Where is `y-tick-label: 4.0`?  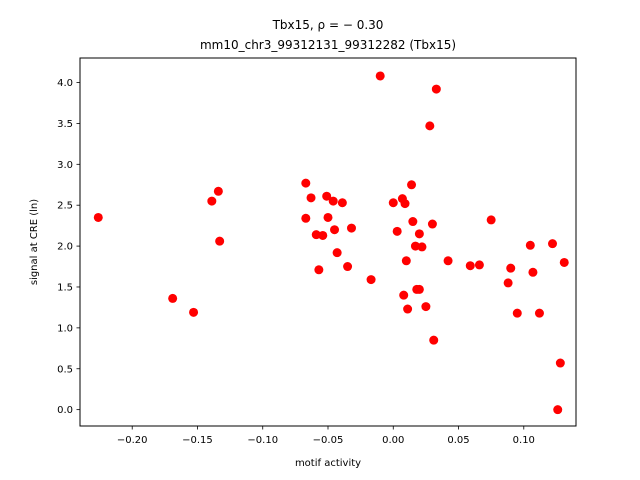
y-tick-label: 4.0 is located at coordinates (65, 83).